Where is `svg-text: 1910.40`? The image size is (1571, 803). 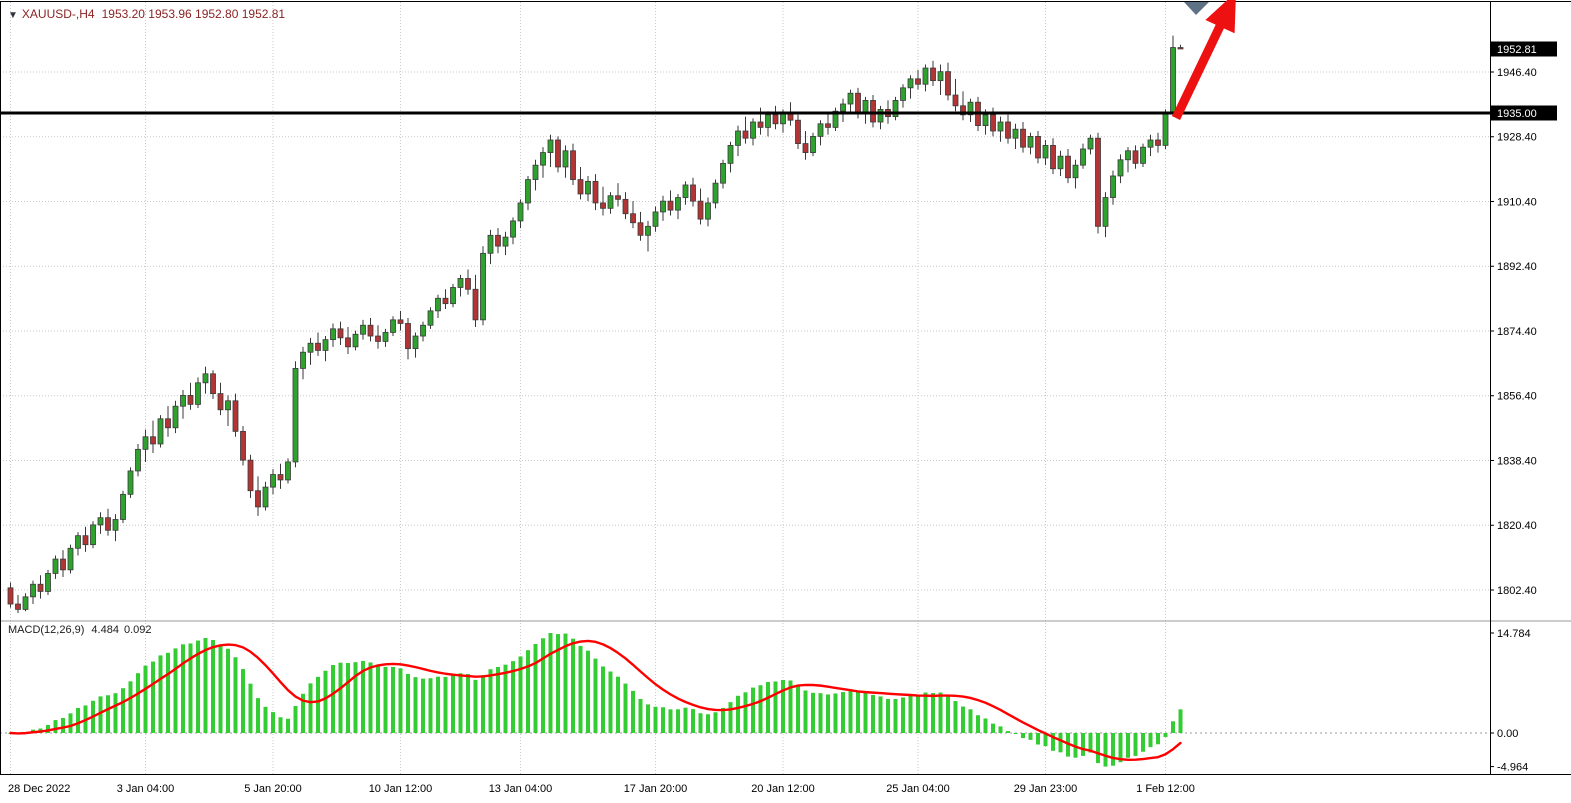 svg-text: 1910.40 is located at coordinates (1517, 202).